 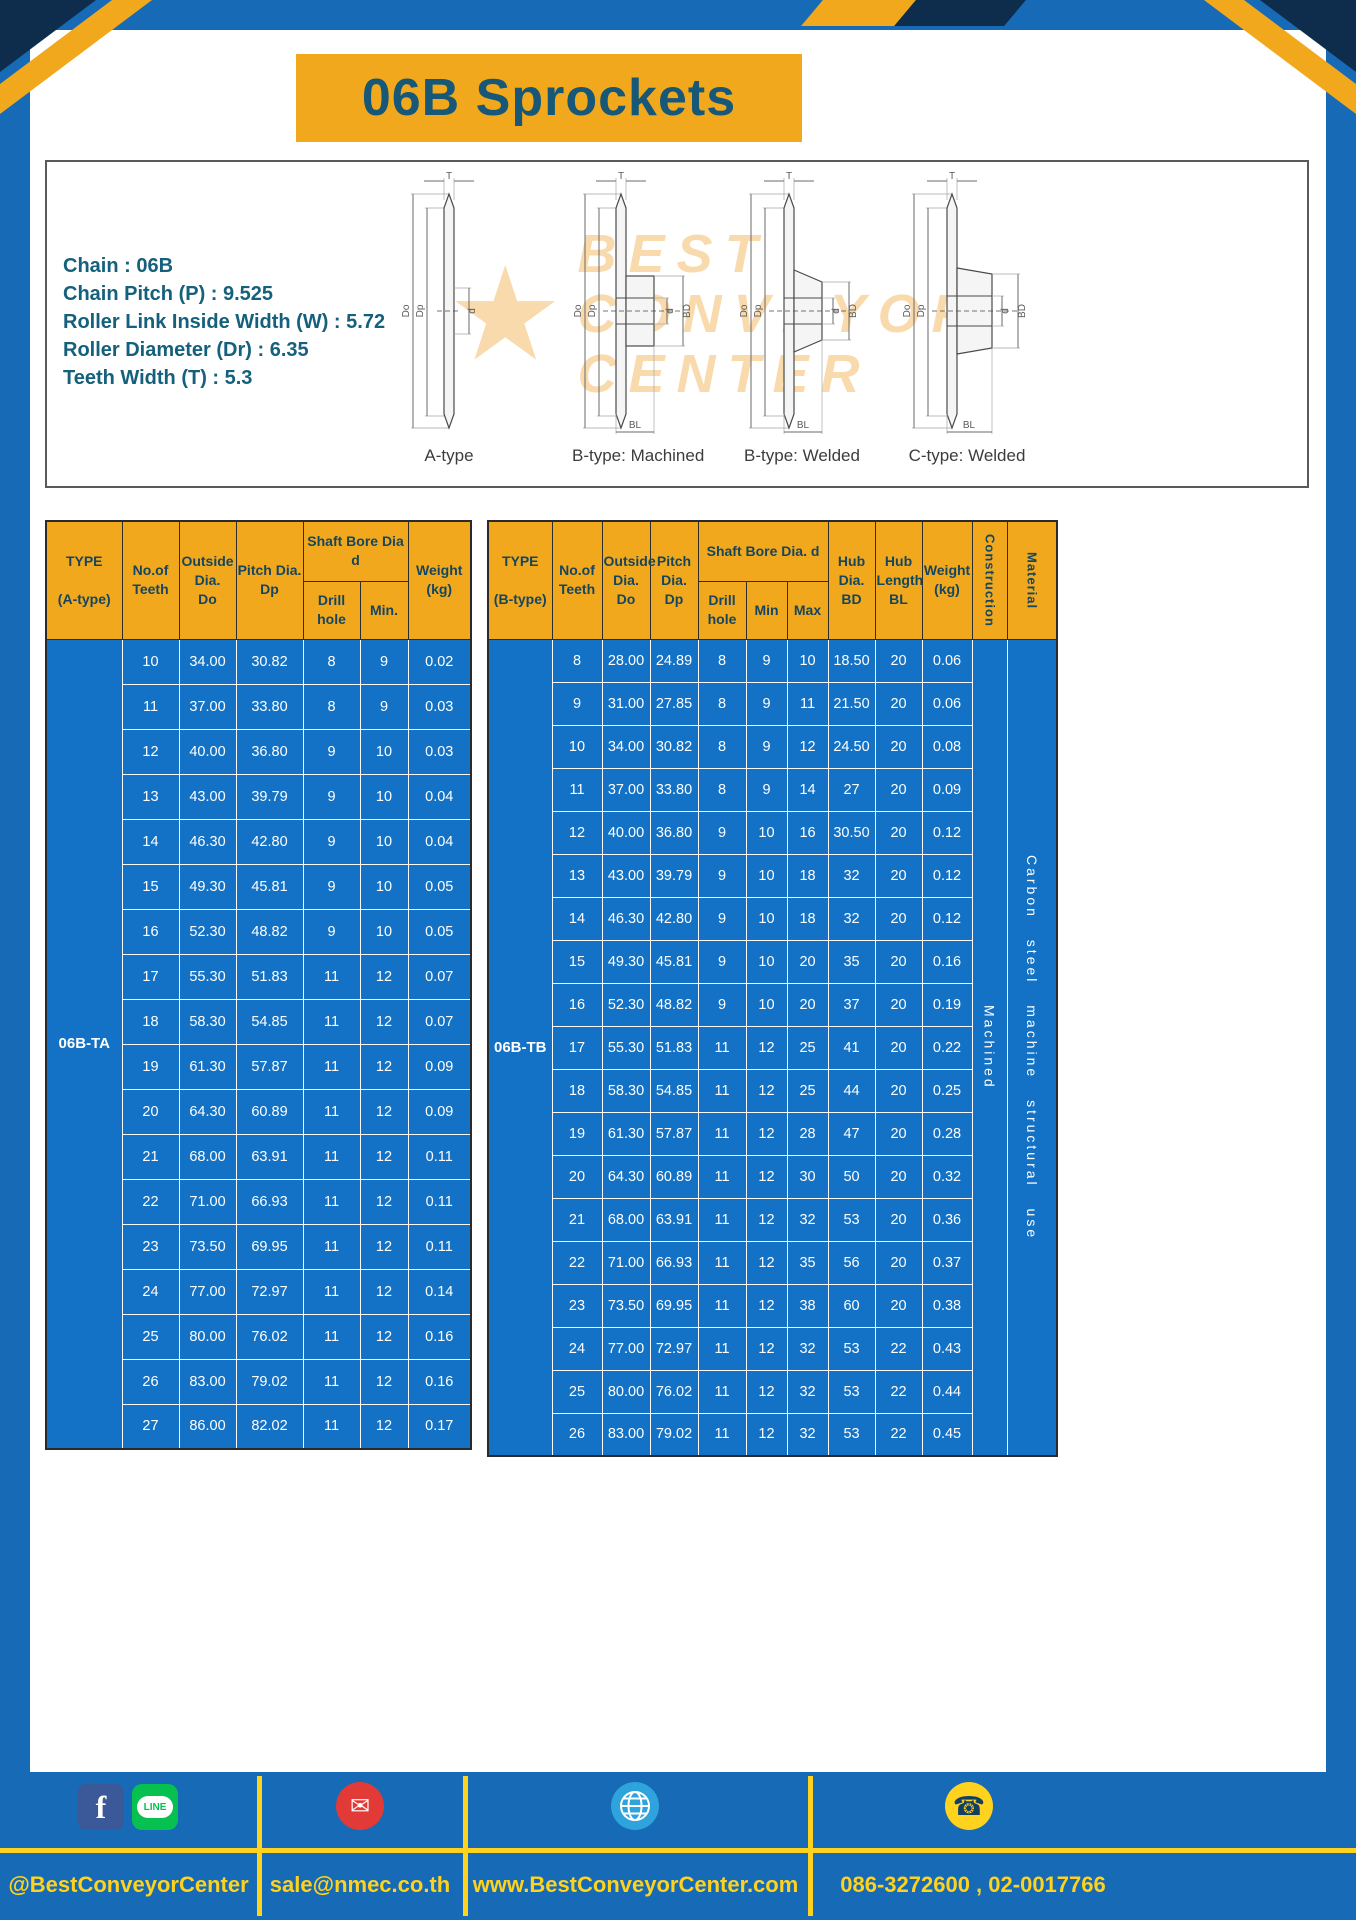 What do you see at coordinates (851, 1004) in the screenshot?
I see `data-cell: 37` at bounding box center [851, 1004].